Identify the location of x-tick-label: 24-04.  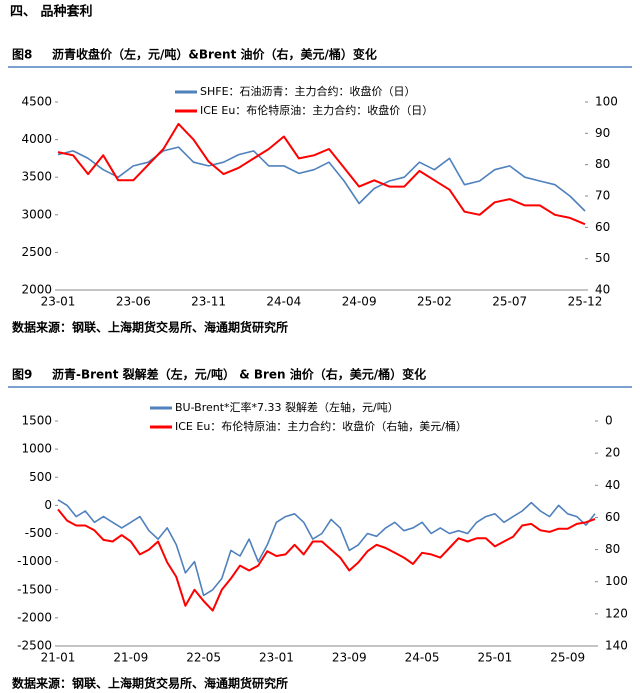
(283, 302).